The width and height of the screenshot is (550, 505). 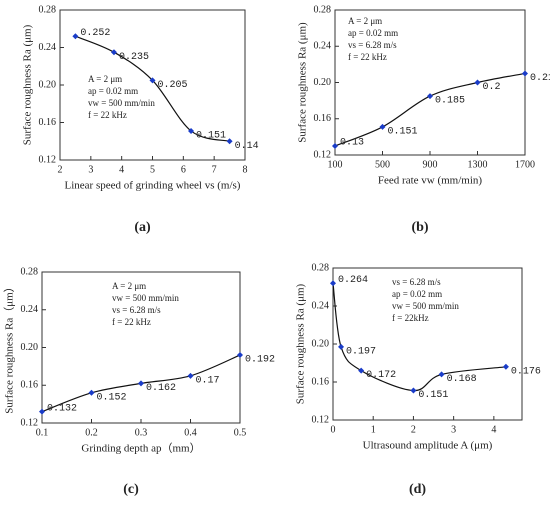 What do you see at coordinates (417, 489) in the screenshot?
I see `panel-label: (d)` at bounding box center [417, 489].